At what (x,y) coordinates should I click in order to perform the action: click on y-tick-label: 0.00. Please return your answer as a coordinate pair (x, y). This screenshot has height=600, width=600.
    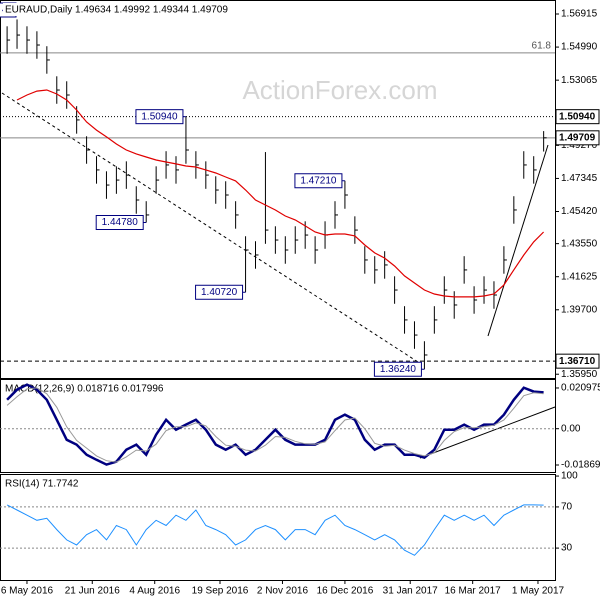
    Looking at the image, I should click on (571, 428).